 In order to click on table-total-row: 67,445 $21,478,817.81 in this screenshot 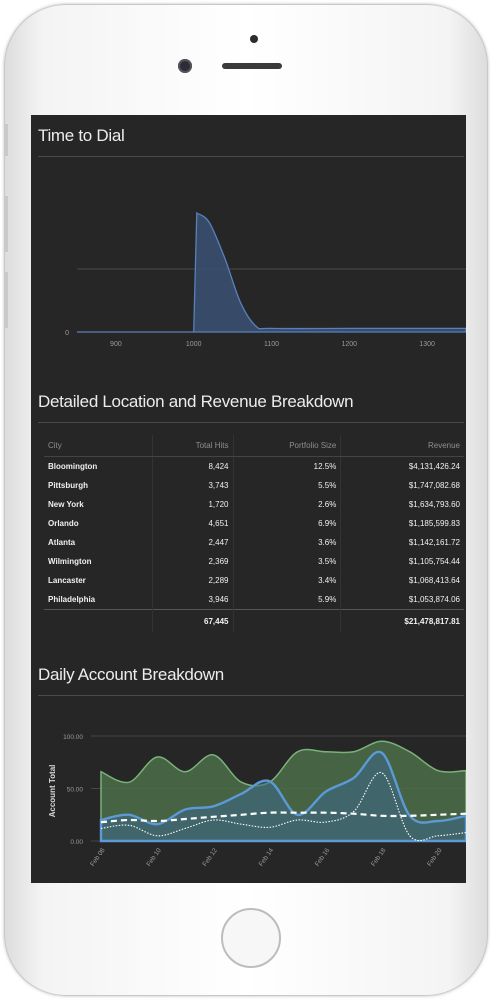, I will do `click(254, 620)`.